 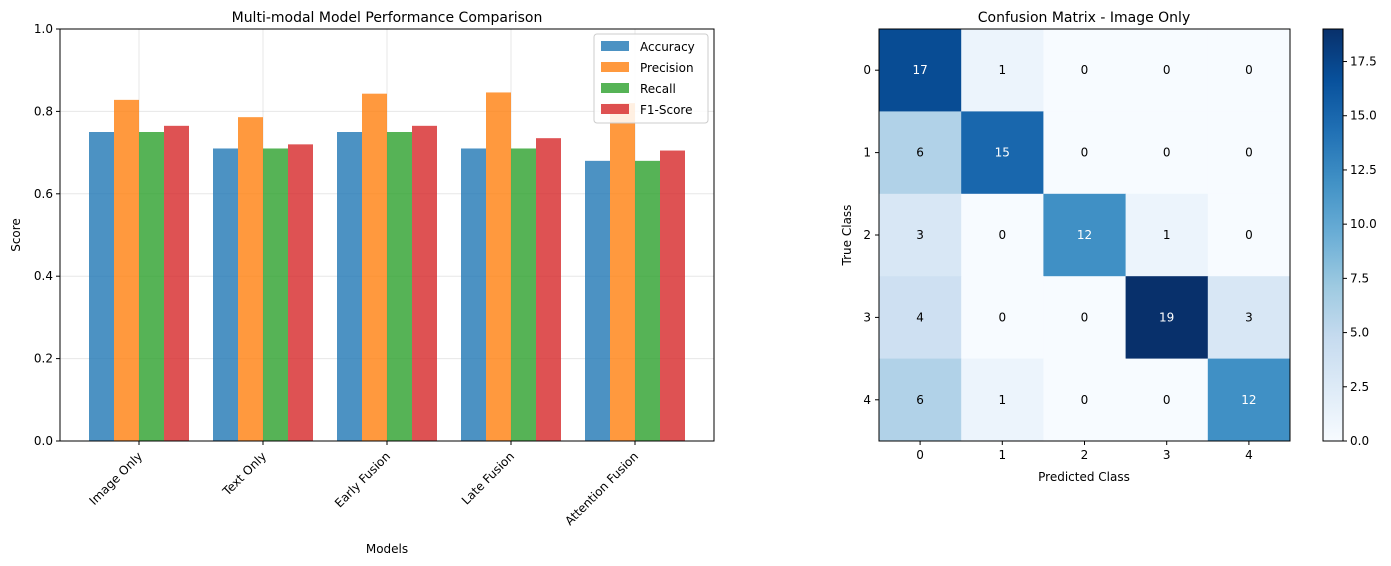 What do you see at coordinates (920, 317) in the screenshot?
I see `cm-cell-value: 4` at bounding box center [920, 317].